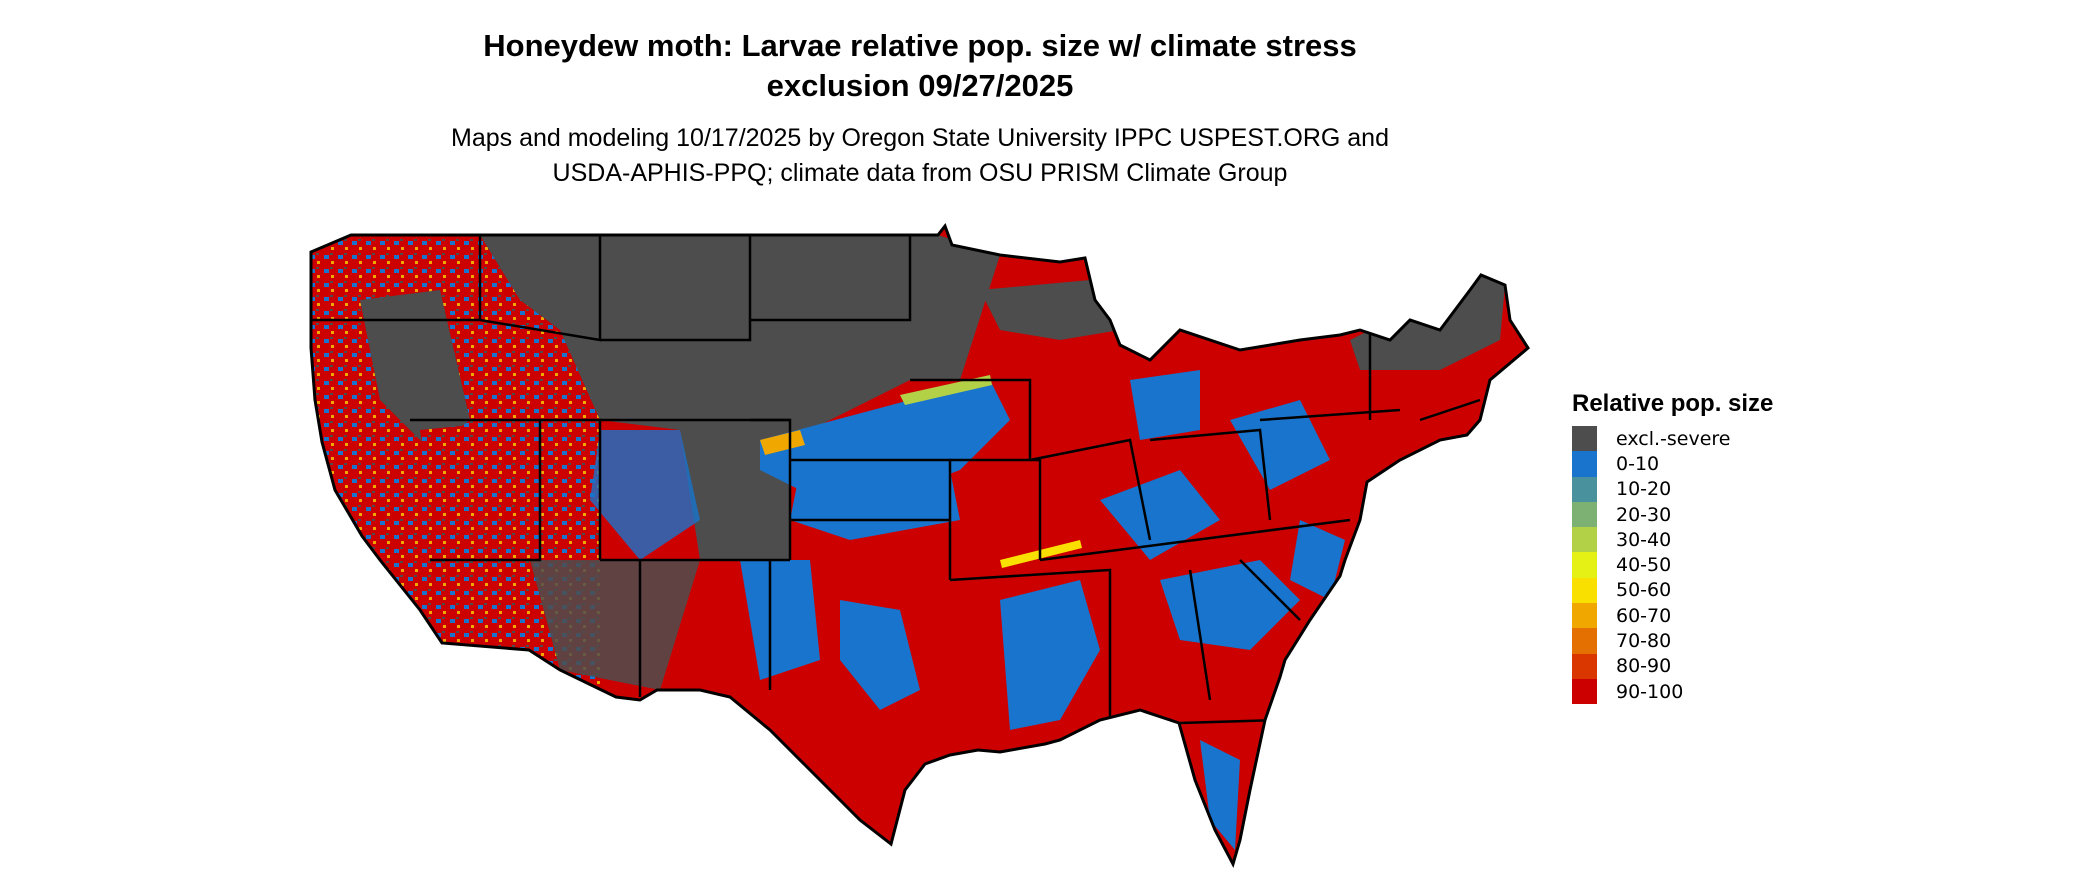 The height and width of the screenshot is (892, 2100). I want to click on legend-item: 90-100, so click(1672, 691).